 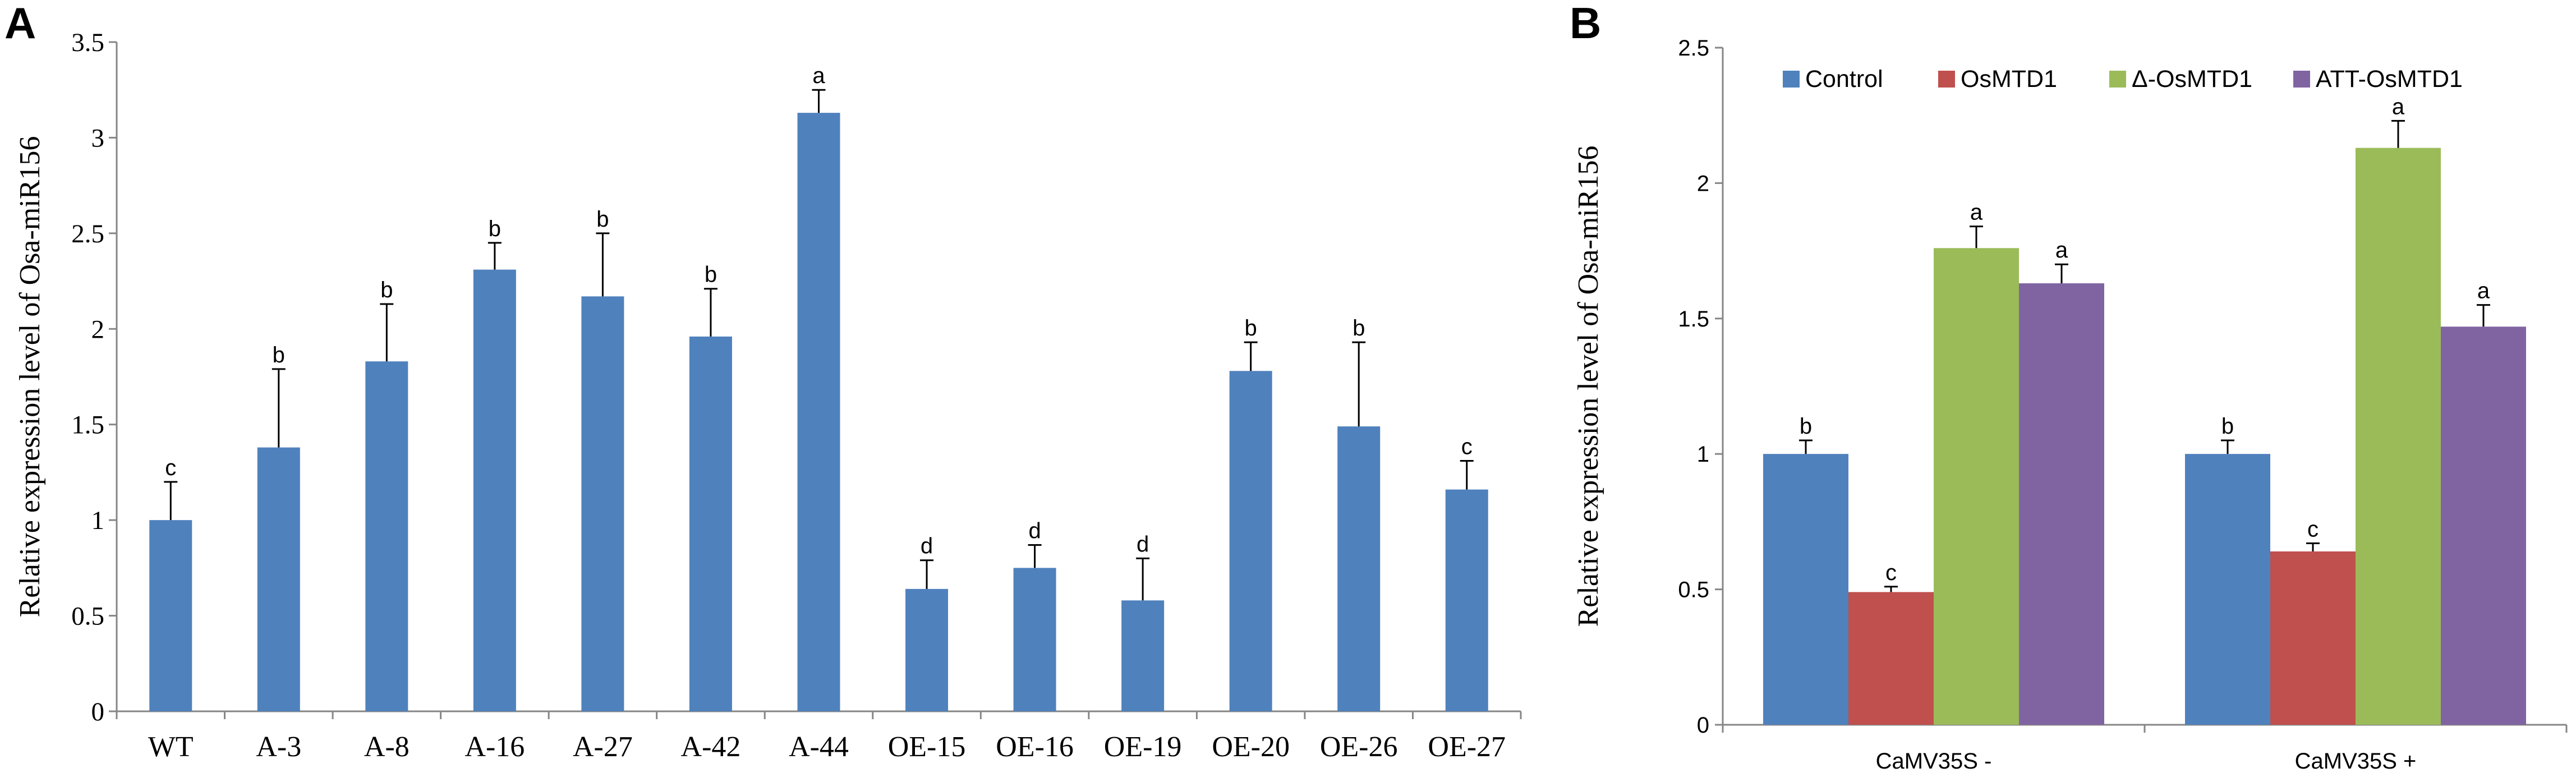 I want to click on x-tick-label: A-3, so click(x=278, y=747).